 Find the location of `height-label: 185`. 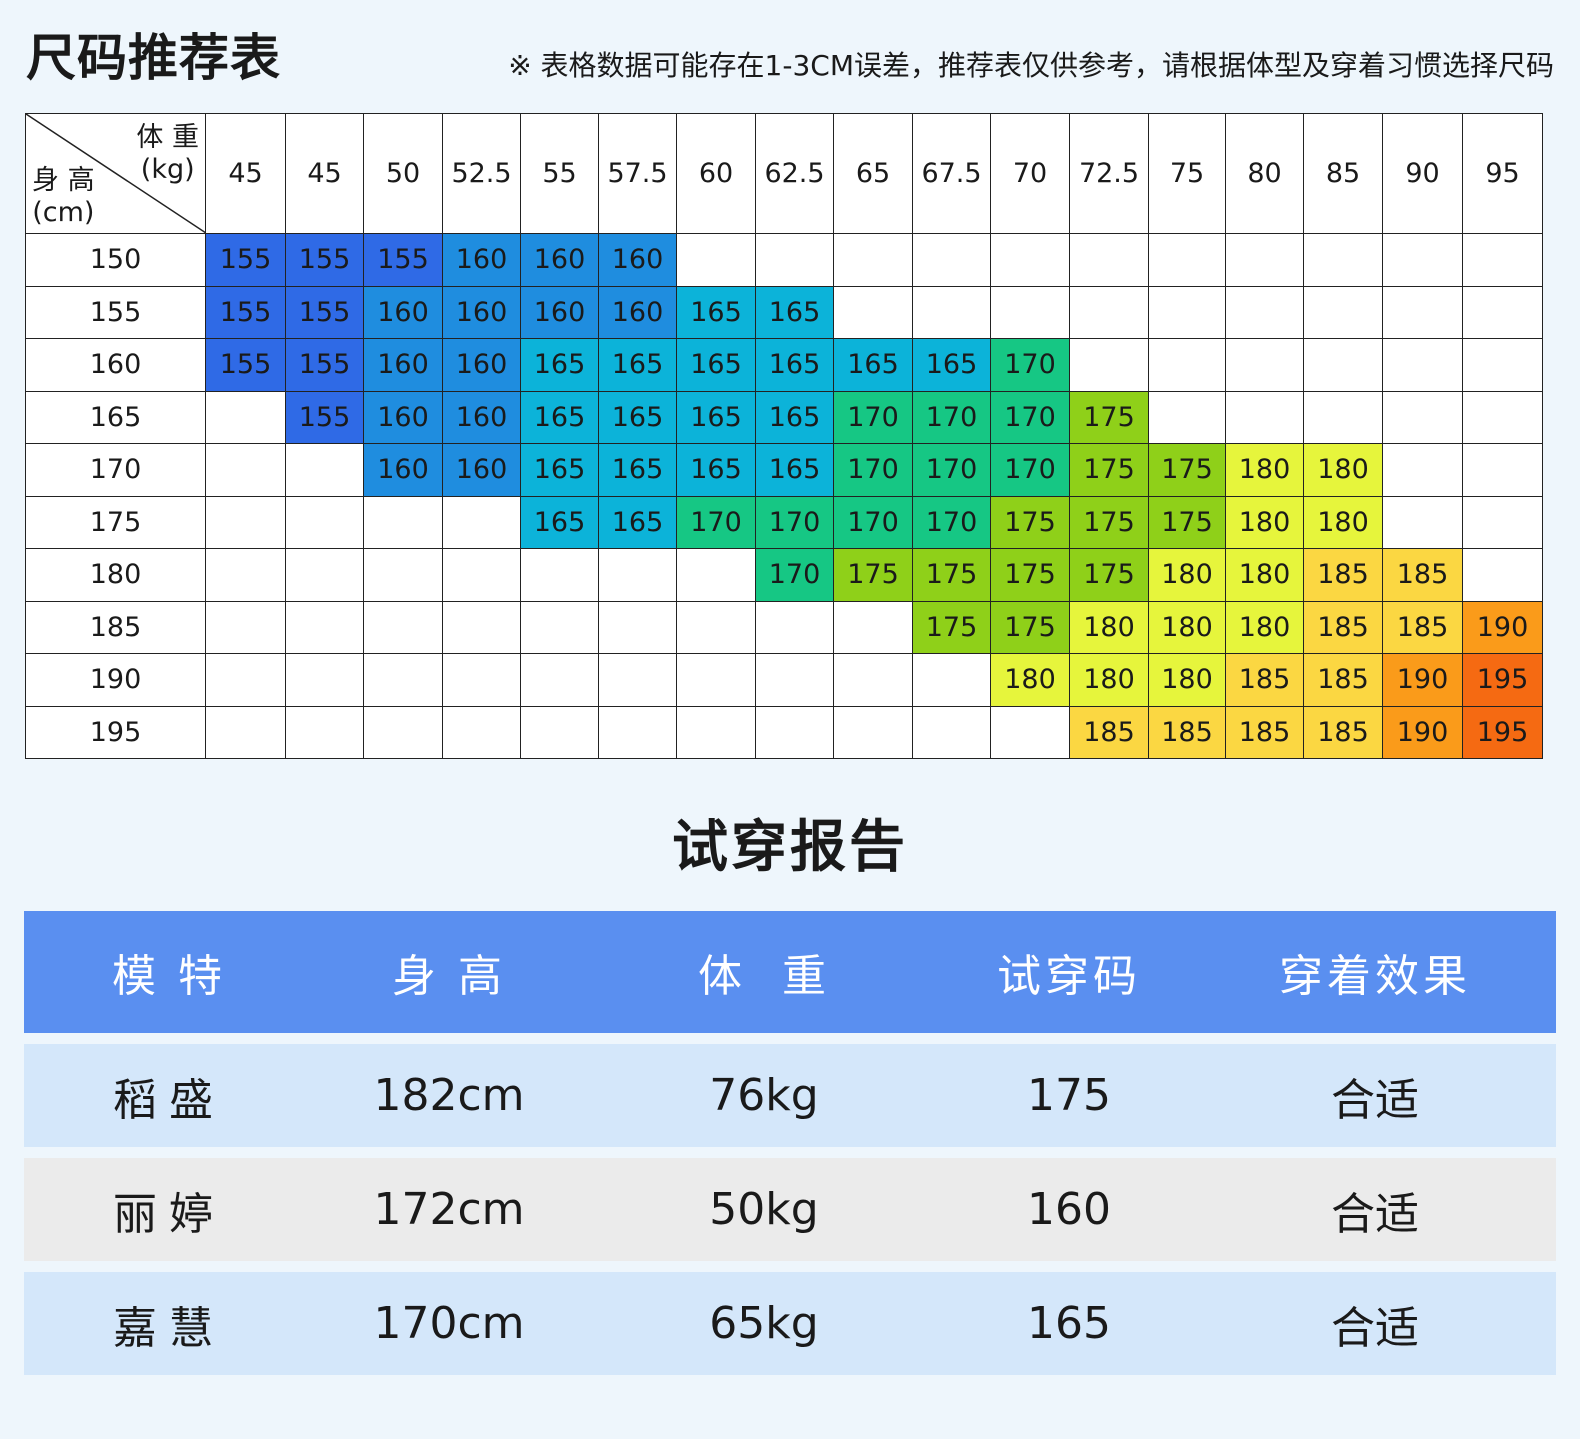

height-label: 185 is located at coordinates (115, 627).